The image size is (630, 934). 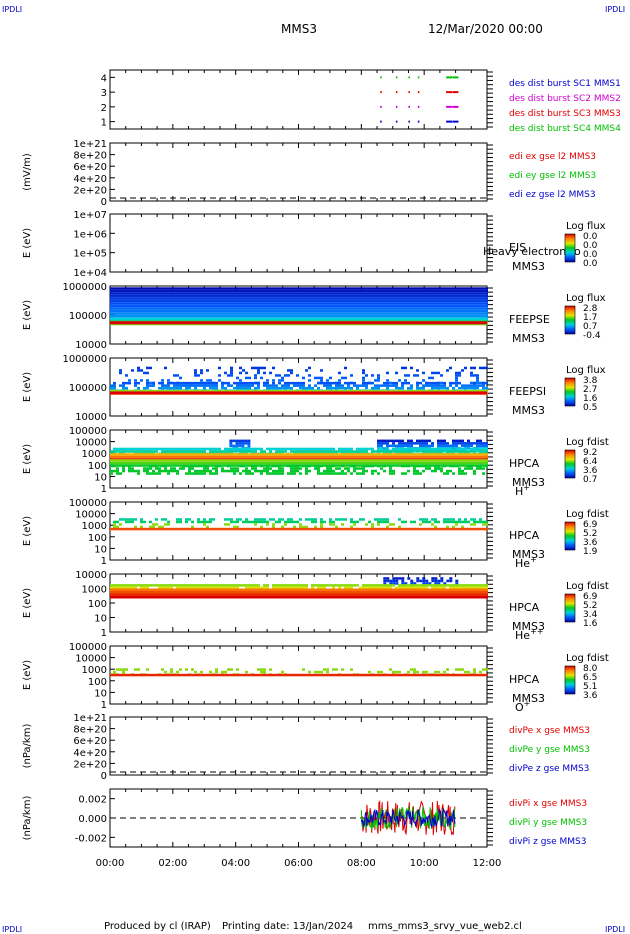 What do you see at coordinates (547, 842) in the screenshot?
I see `legend-entry: divPi z gse MMS3` at bounding box center [547, 842].